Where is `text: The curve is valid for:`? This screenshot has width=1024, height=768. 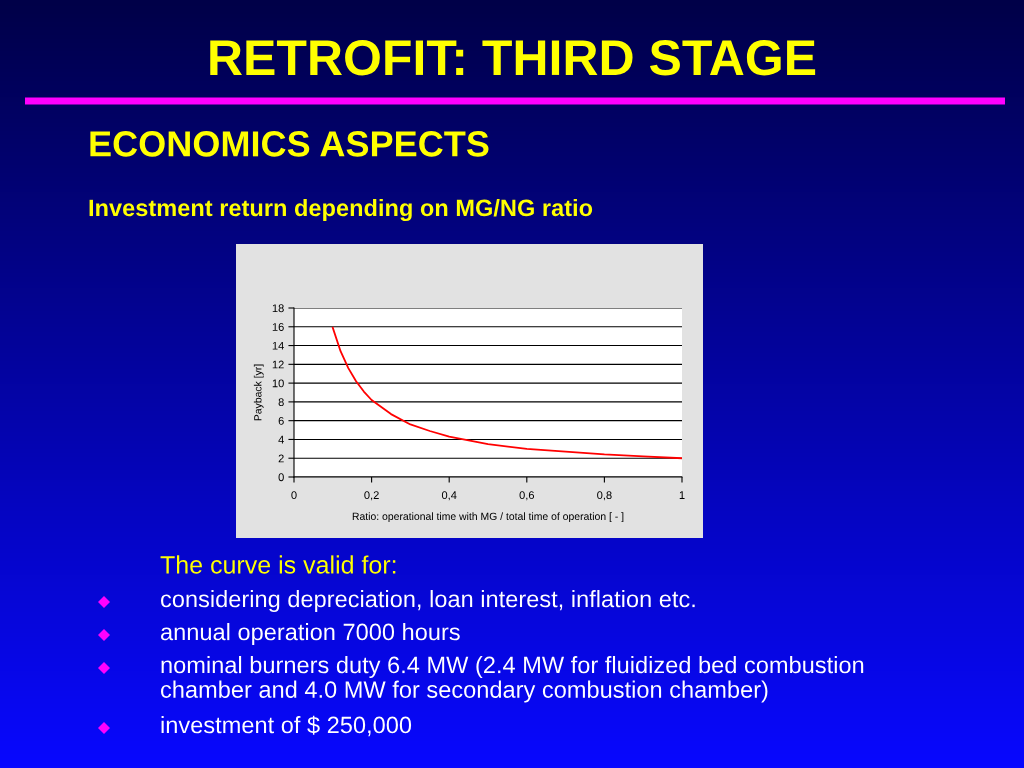
text: The curve is valid for: is located at coordinates (278, 564).